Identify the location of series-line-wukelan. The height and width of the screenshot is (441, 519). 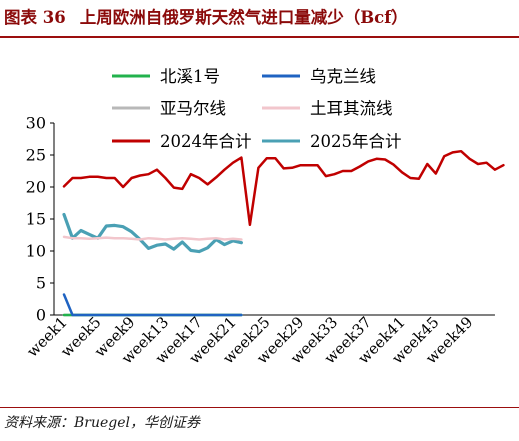
(152, 305).